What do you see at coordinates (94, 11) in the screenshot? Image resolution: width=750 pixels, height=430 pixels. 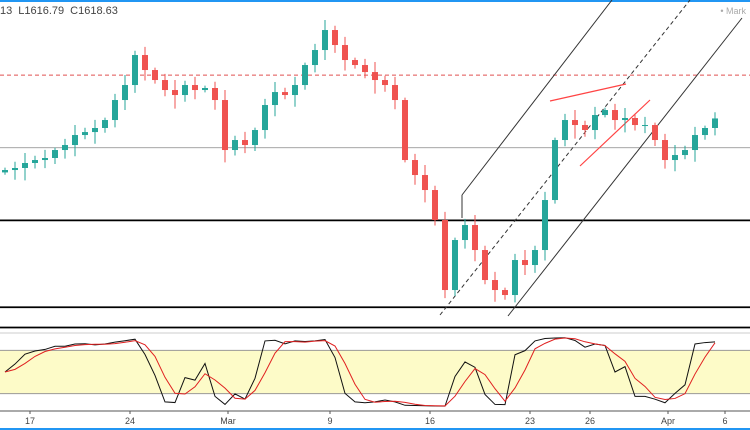 I see `legend-close: C1618.63` at bounding box center [94, 11].